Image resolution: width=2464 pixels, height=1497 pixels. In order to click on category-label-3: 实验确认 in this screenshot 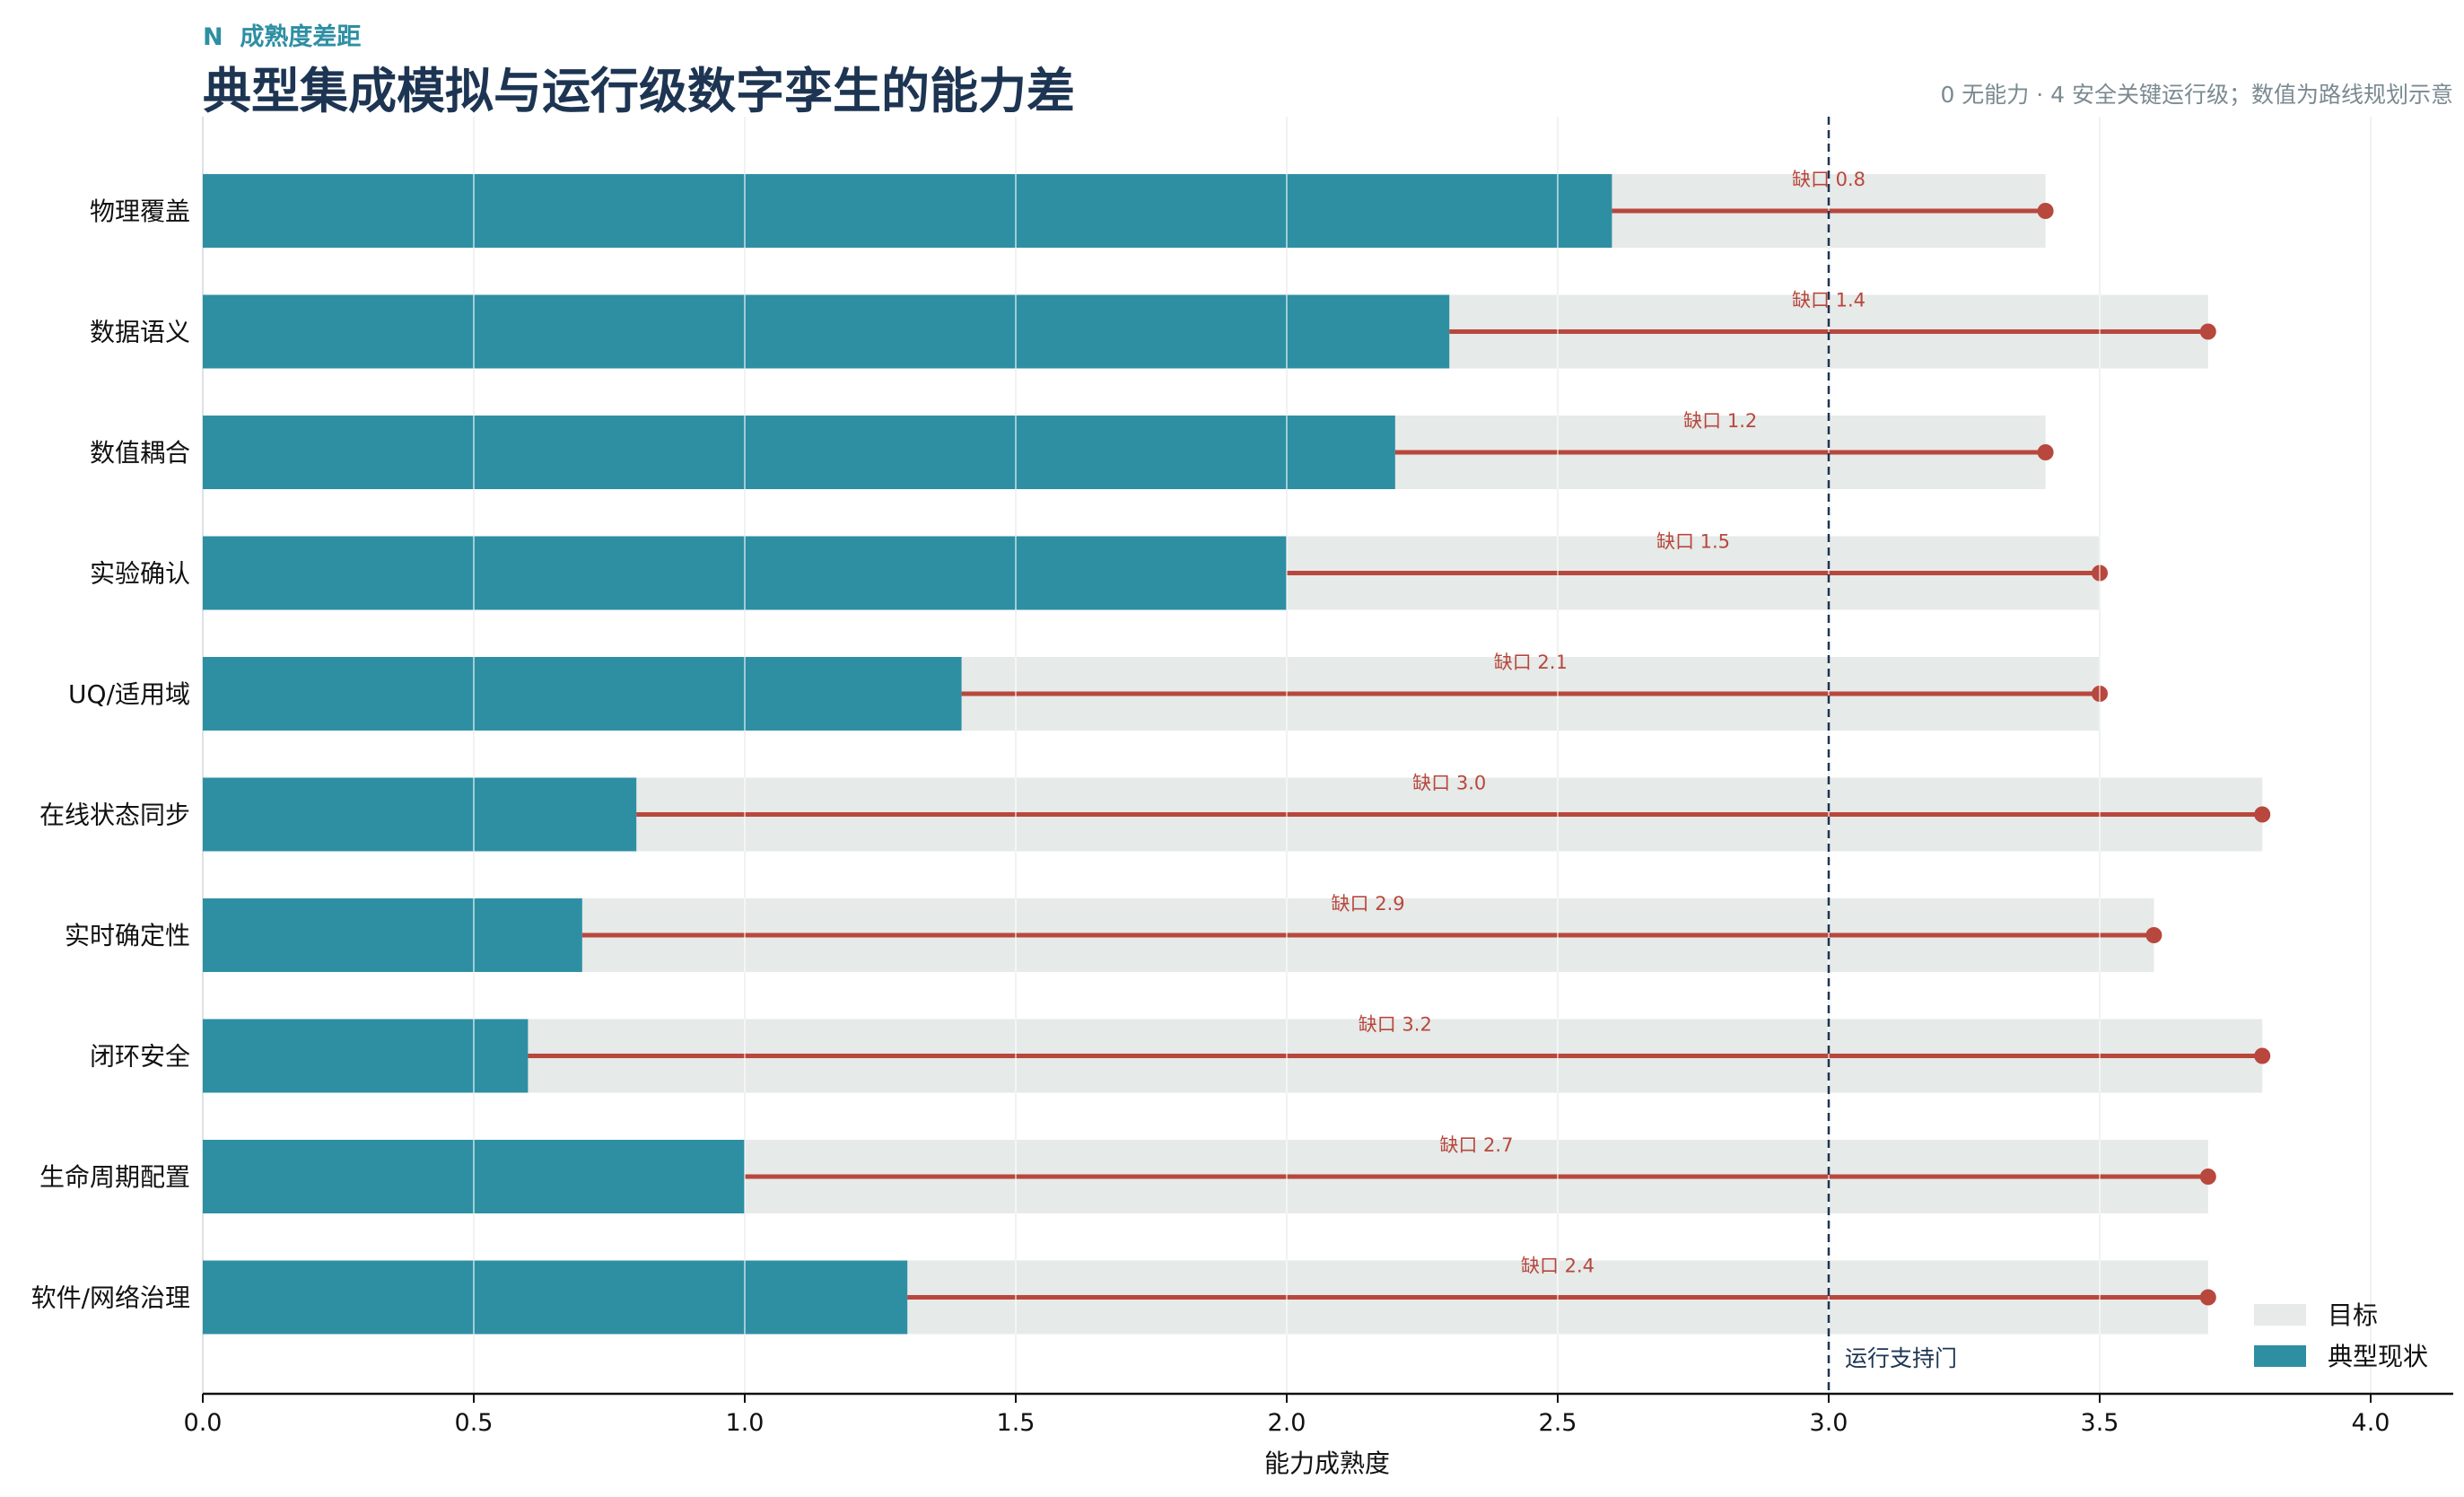, I will do `click(140, 574)`.